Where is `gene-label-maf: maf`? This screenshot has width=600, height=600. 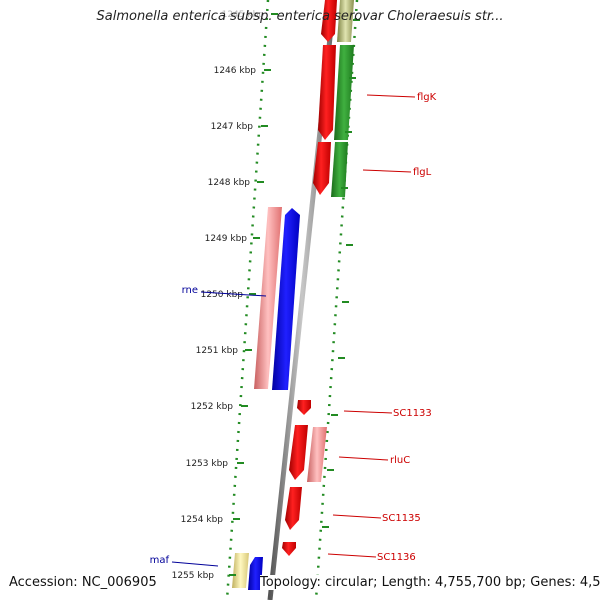
gene-label-maf: maf is located at coordinates (160, 560).